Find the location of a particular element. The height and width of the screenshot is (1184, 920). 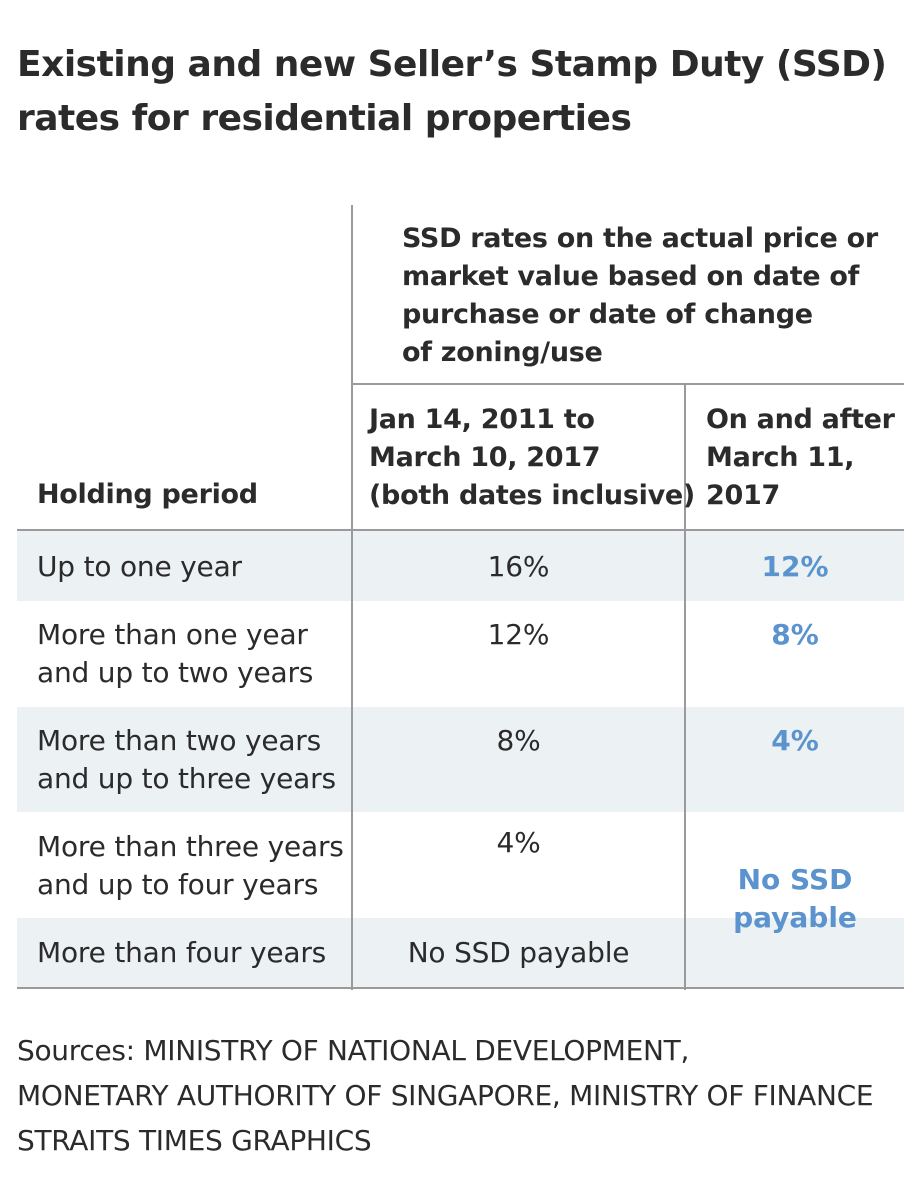

merged-new-line-2: payable is located at coordinates (795, 917).